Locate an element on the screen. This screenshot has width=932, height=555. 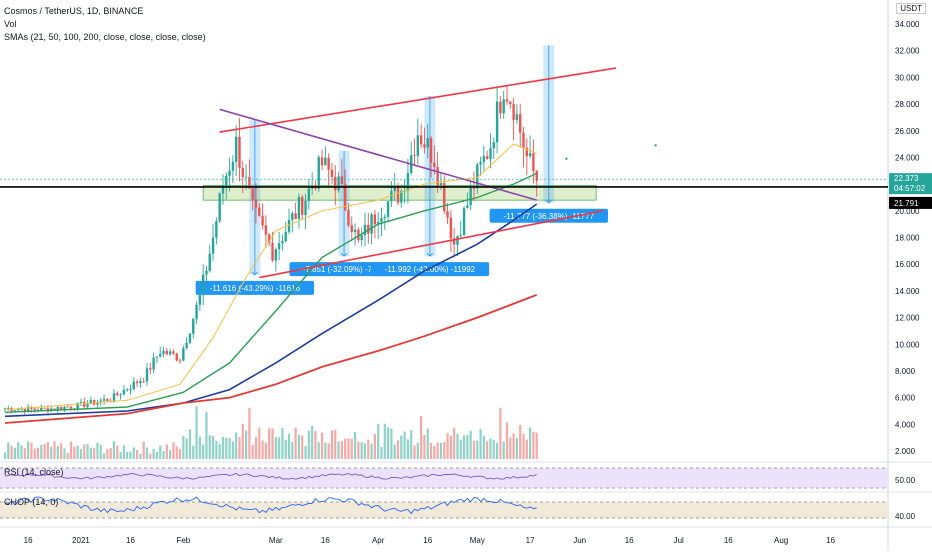
y-tick-label: 10.000 is located at coordinates (907, 344).